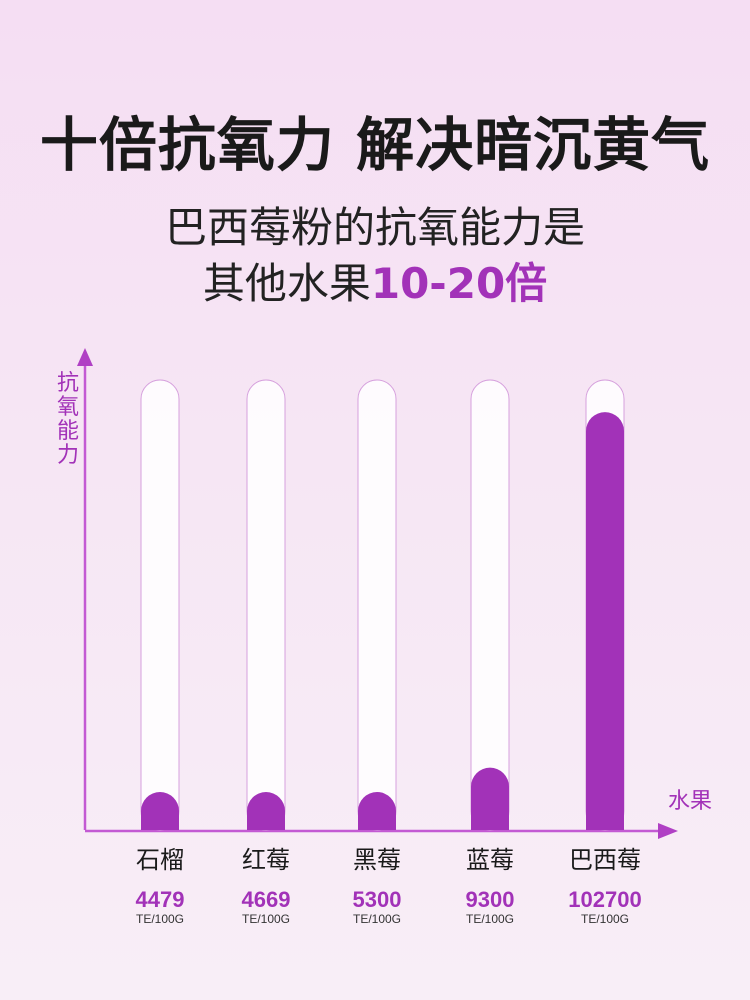  I want to click on value-label: 5300, so click(377, 899).